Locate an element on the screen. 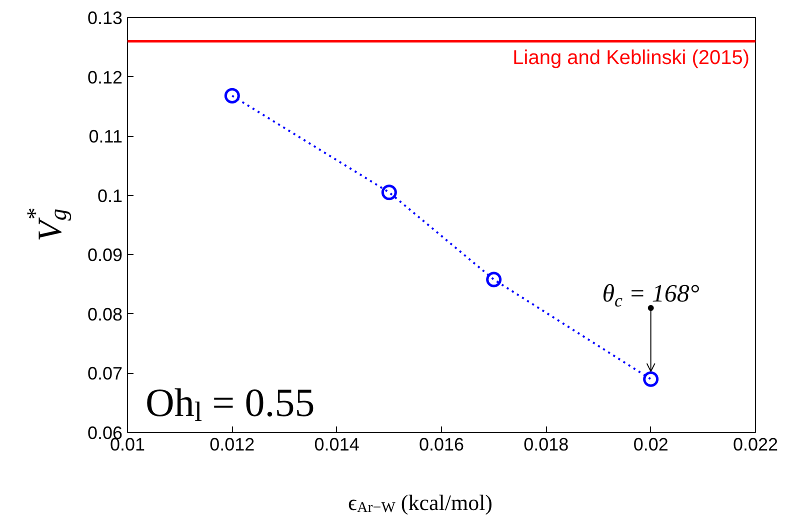  y-tick-label: 0.12 is located at coordinates (105, 77).